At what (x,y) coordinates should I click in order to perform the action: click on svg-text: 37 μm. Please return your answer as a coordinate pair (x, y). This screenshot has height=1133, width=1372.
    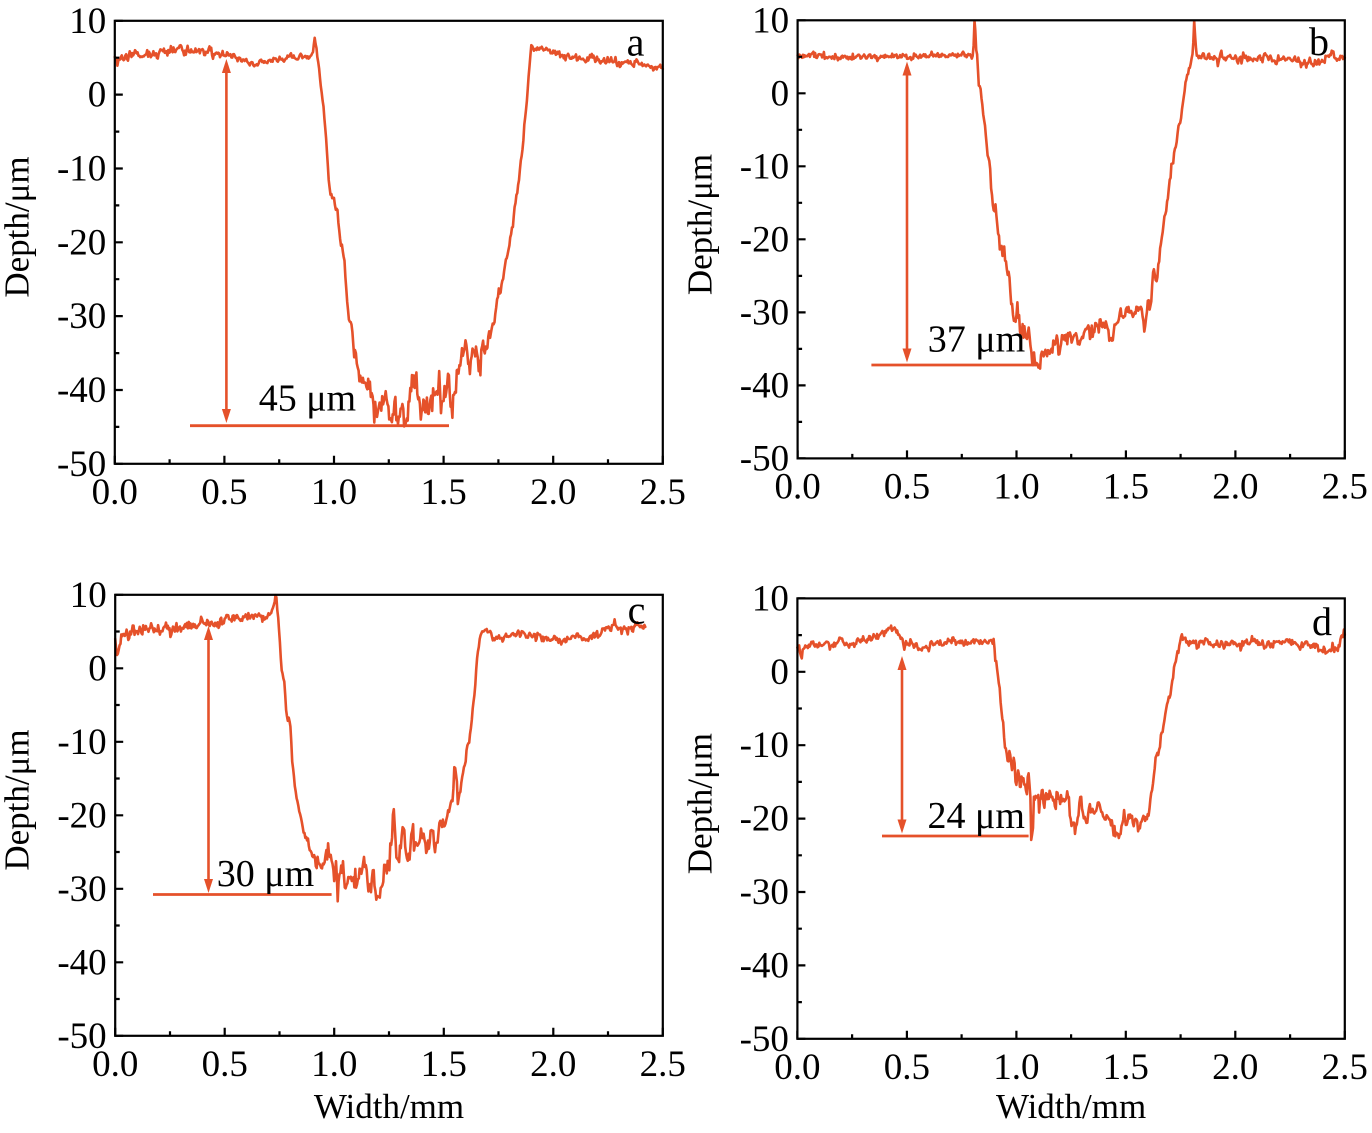
    Looking at the image, I should click on (976, 340).